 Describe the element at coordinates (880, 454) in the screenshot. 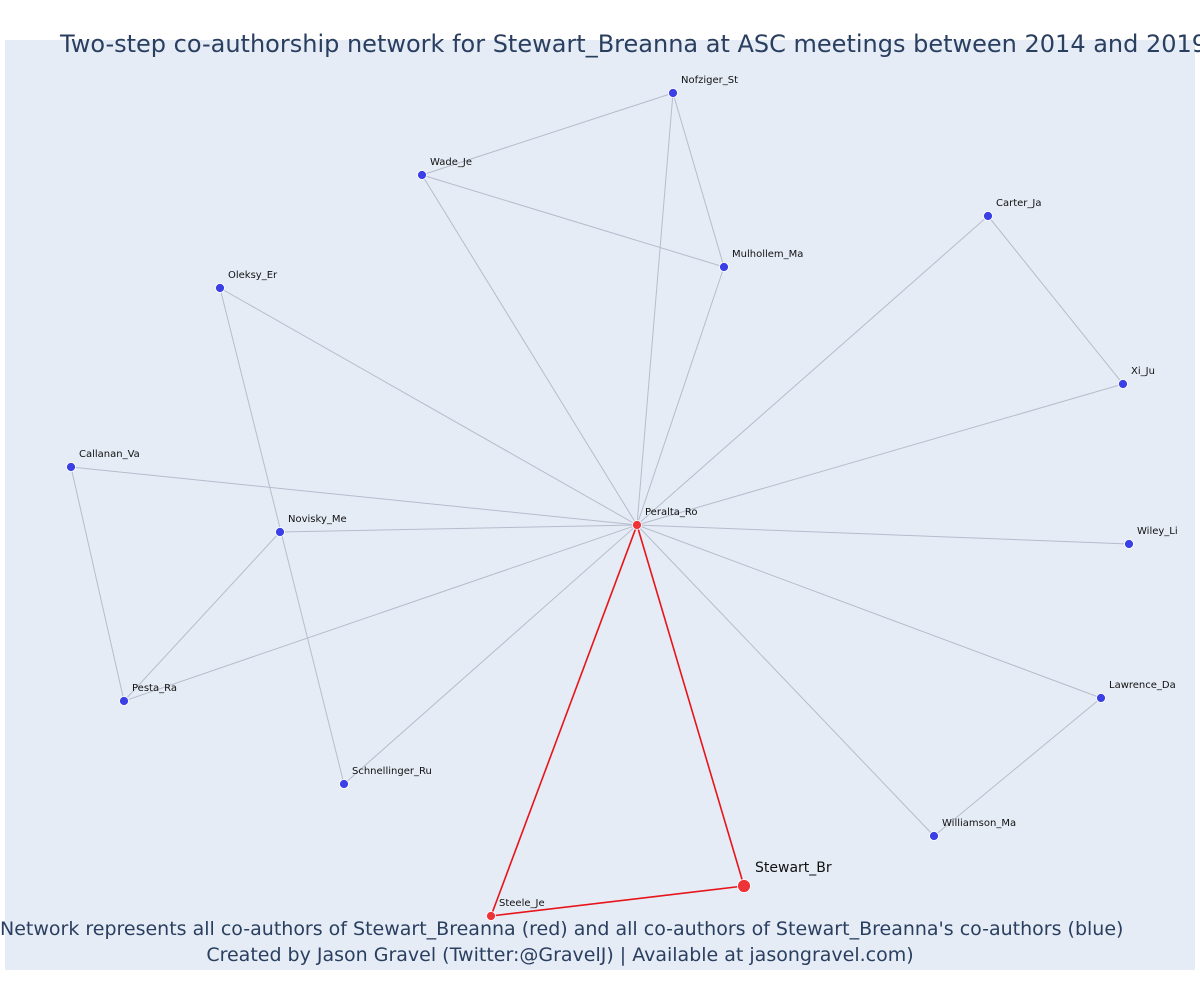

I see `edge-xi-ju-peralta-ro` at that location.